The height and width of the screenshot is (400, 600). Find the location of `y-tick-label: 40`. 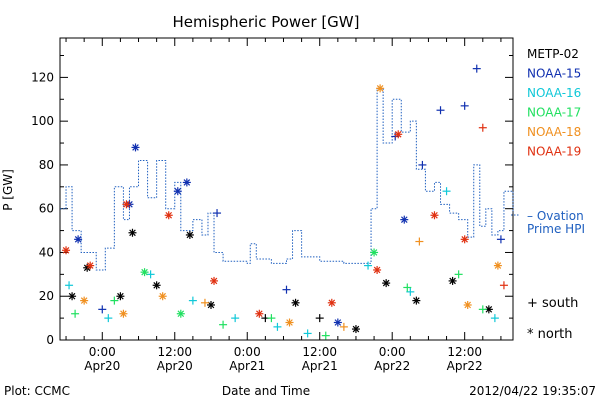

y-tick-label: 40 is located at coordinates (46, 252).